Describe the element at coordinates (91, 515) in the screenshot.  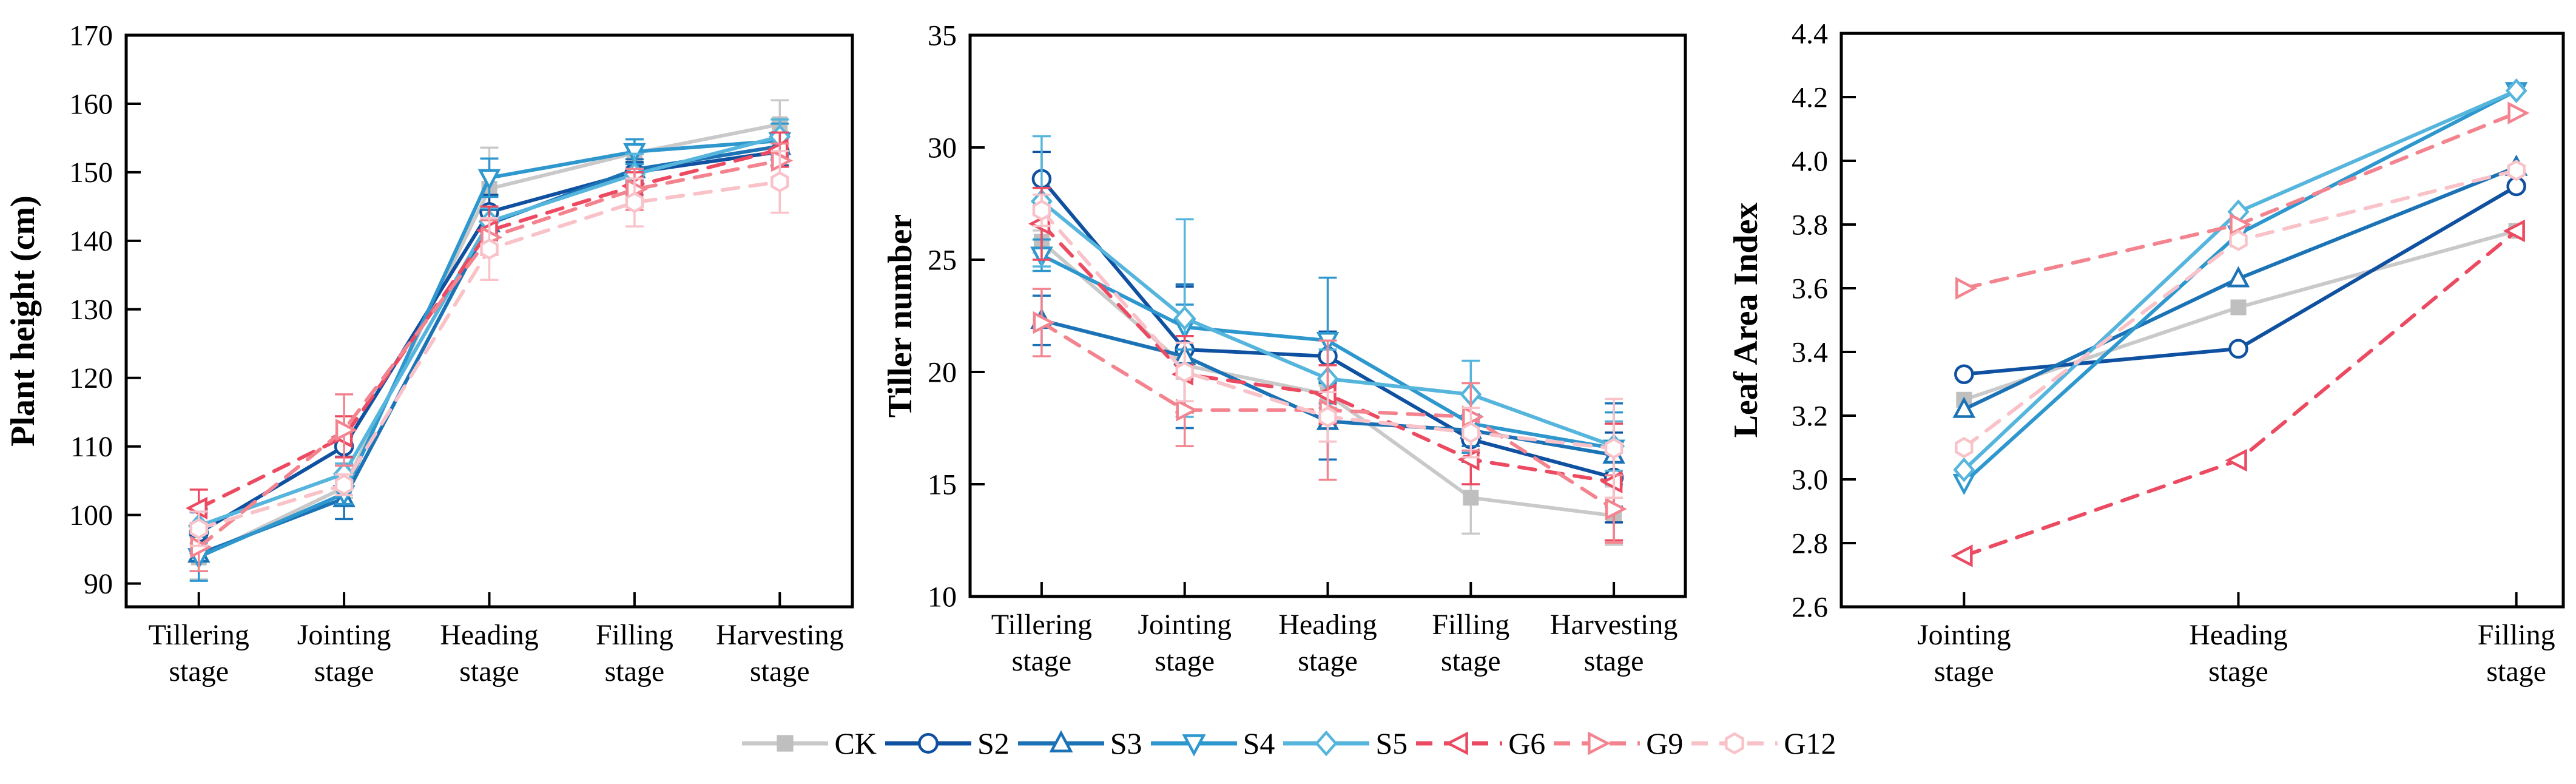
I see `y-tick-label: 100` at that location.